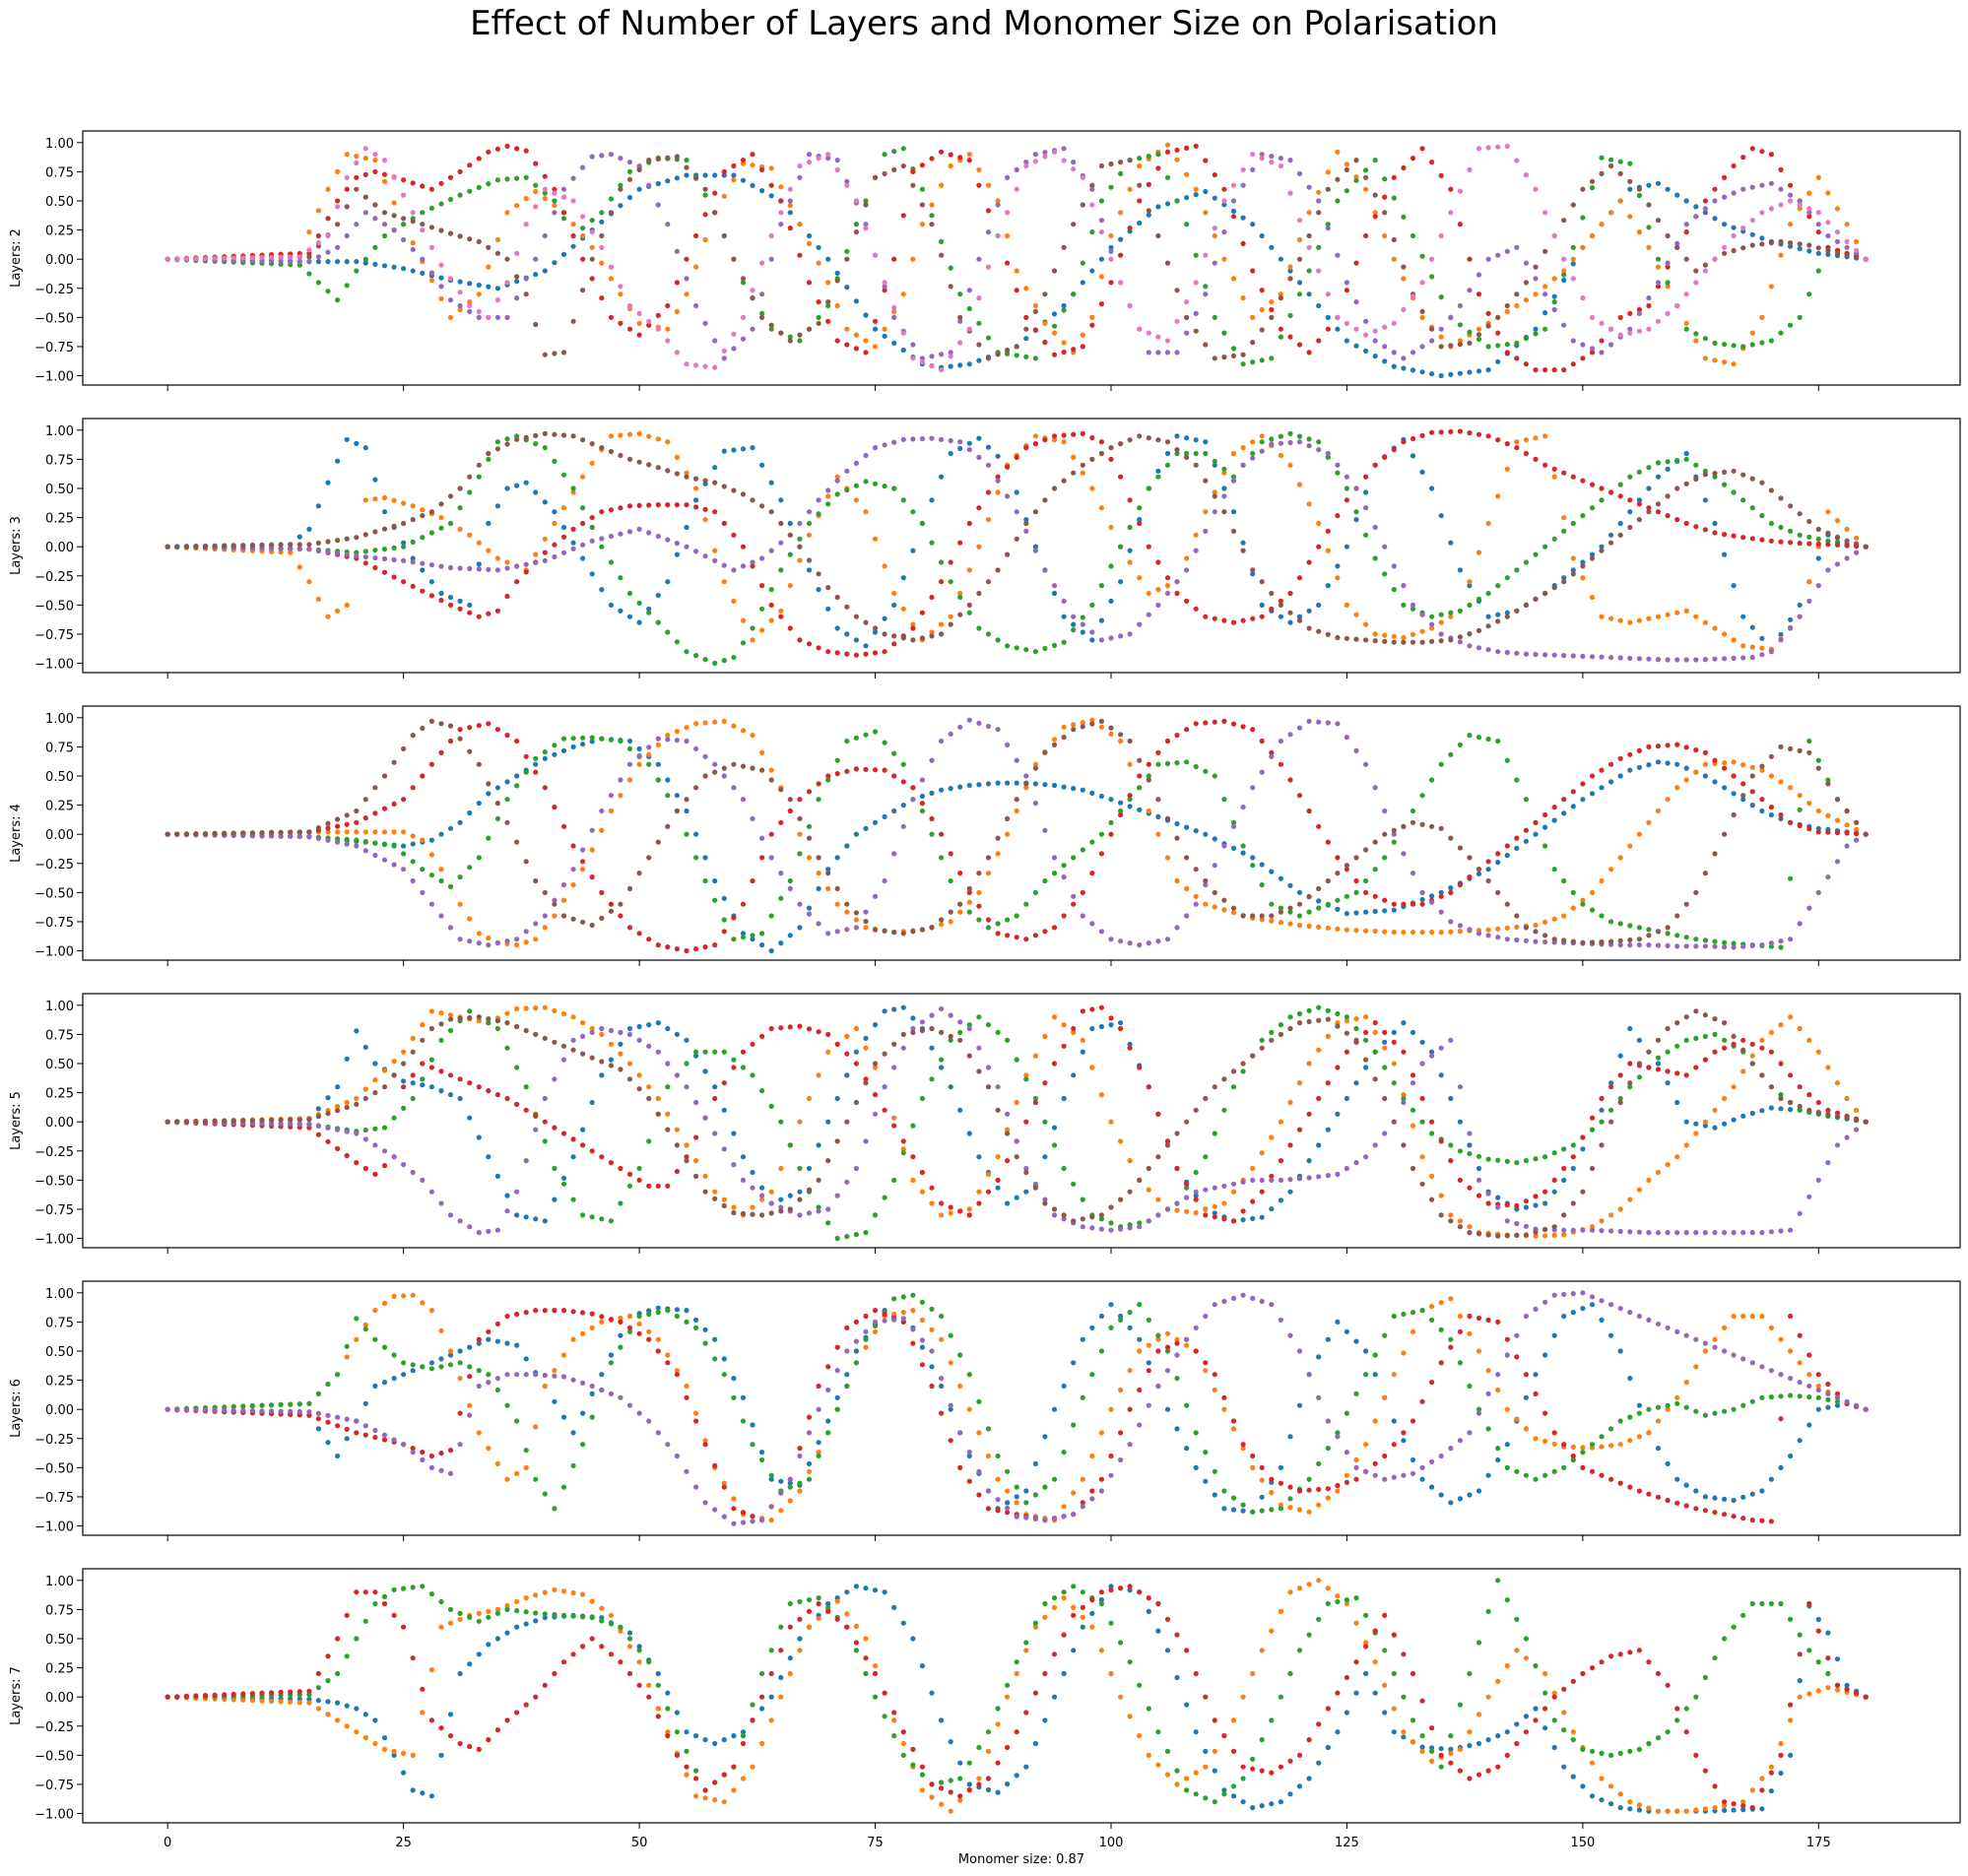  What do you see at coordinates (54, 1528) in the screenshot?
I see `y-tick-label: −1.00` at bounding box center [54, 1528].